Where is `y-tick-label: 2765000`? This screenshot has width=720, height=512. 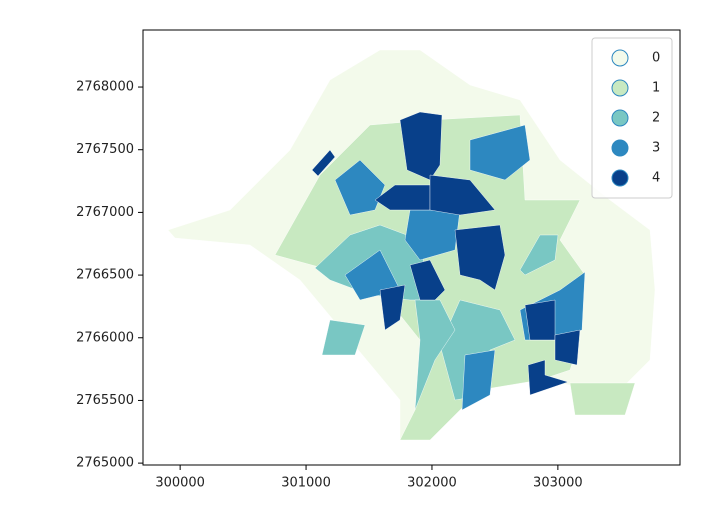 y-tick-label: 2765000 is located at coordinates (105, 463).